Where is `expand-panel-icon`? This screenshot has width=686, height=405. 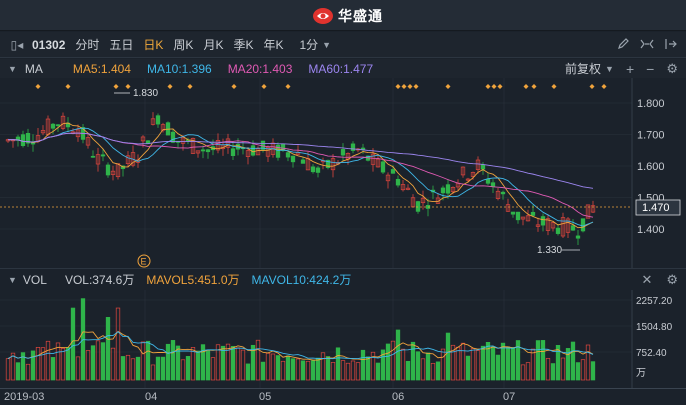
expand-panel-icon is located at coordinates (671, 44).